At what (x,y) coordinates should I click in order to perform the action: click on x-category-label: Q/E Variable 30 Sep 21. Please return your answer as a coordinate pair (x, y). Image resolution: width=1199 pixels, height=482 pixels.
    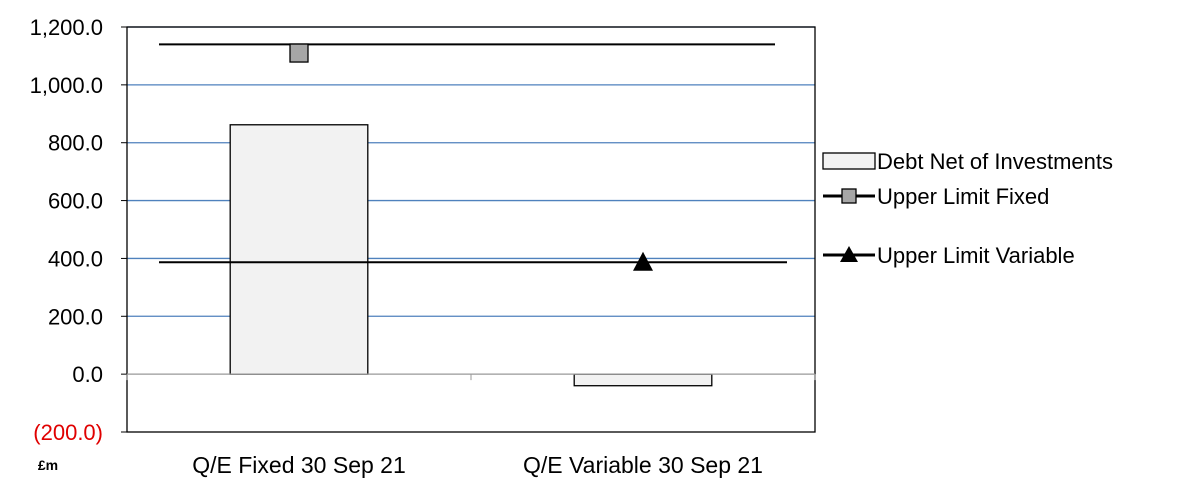
    Looking at the image, I should click on (643, 465).